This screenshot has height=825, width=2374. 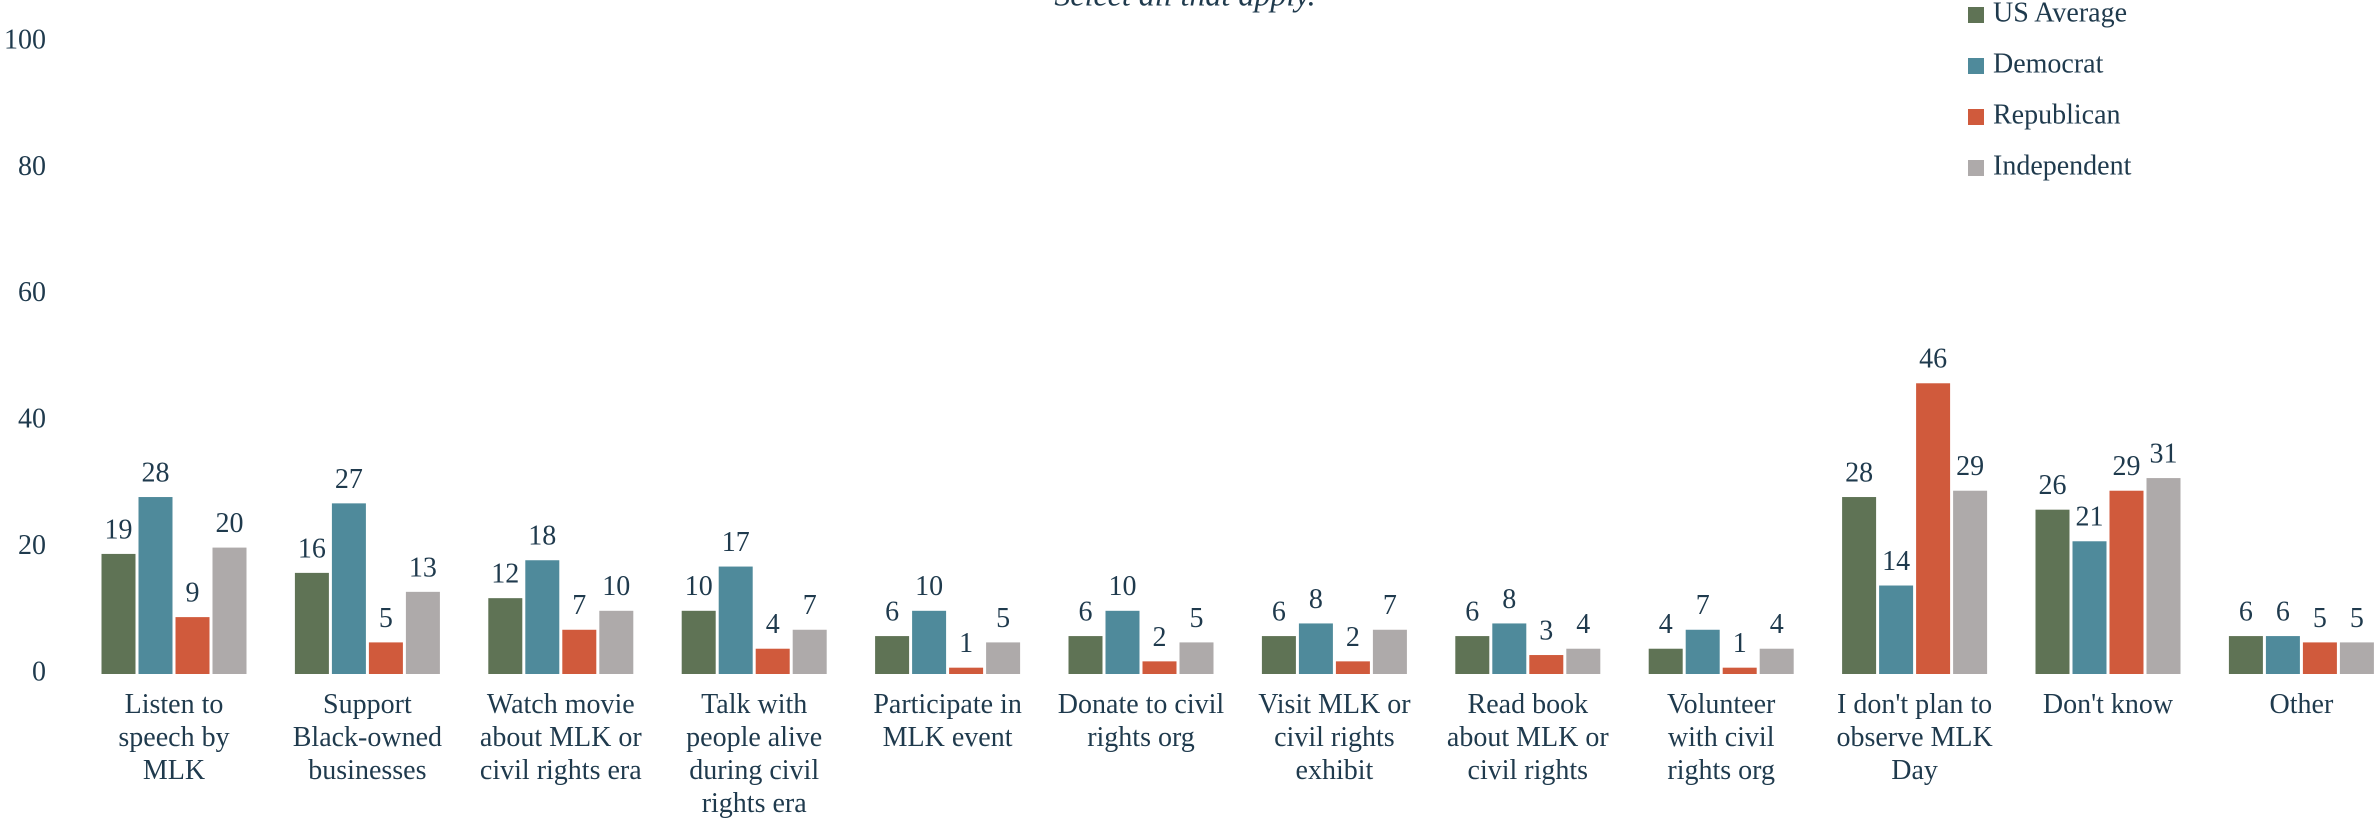 I want to click on value-label: 16, so click(x=312, y=548).